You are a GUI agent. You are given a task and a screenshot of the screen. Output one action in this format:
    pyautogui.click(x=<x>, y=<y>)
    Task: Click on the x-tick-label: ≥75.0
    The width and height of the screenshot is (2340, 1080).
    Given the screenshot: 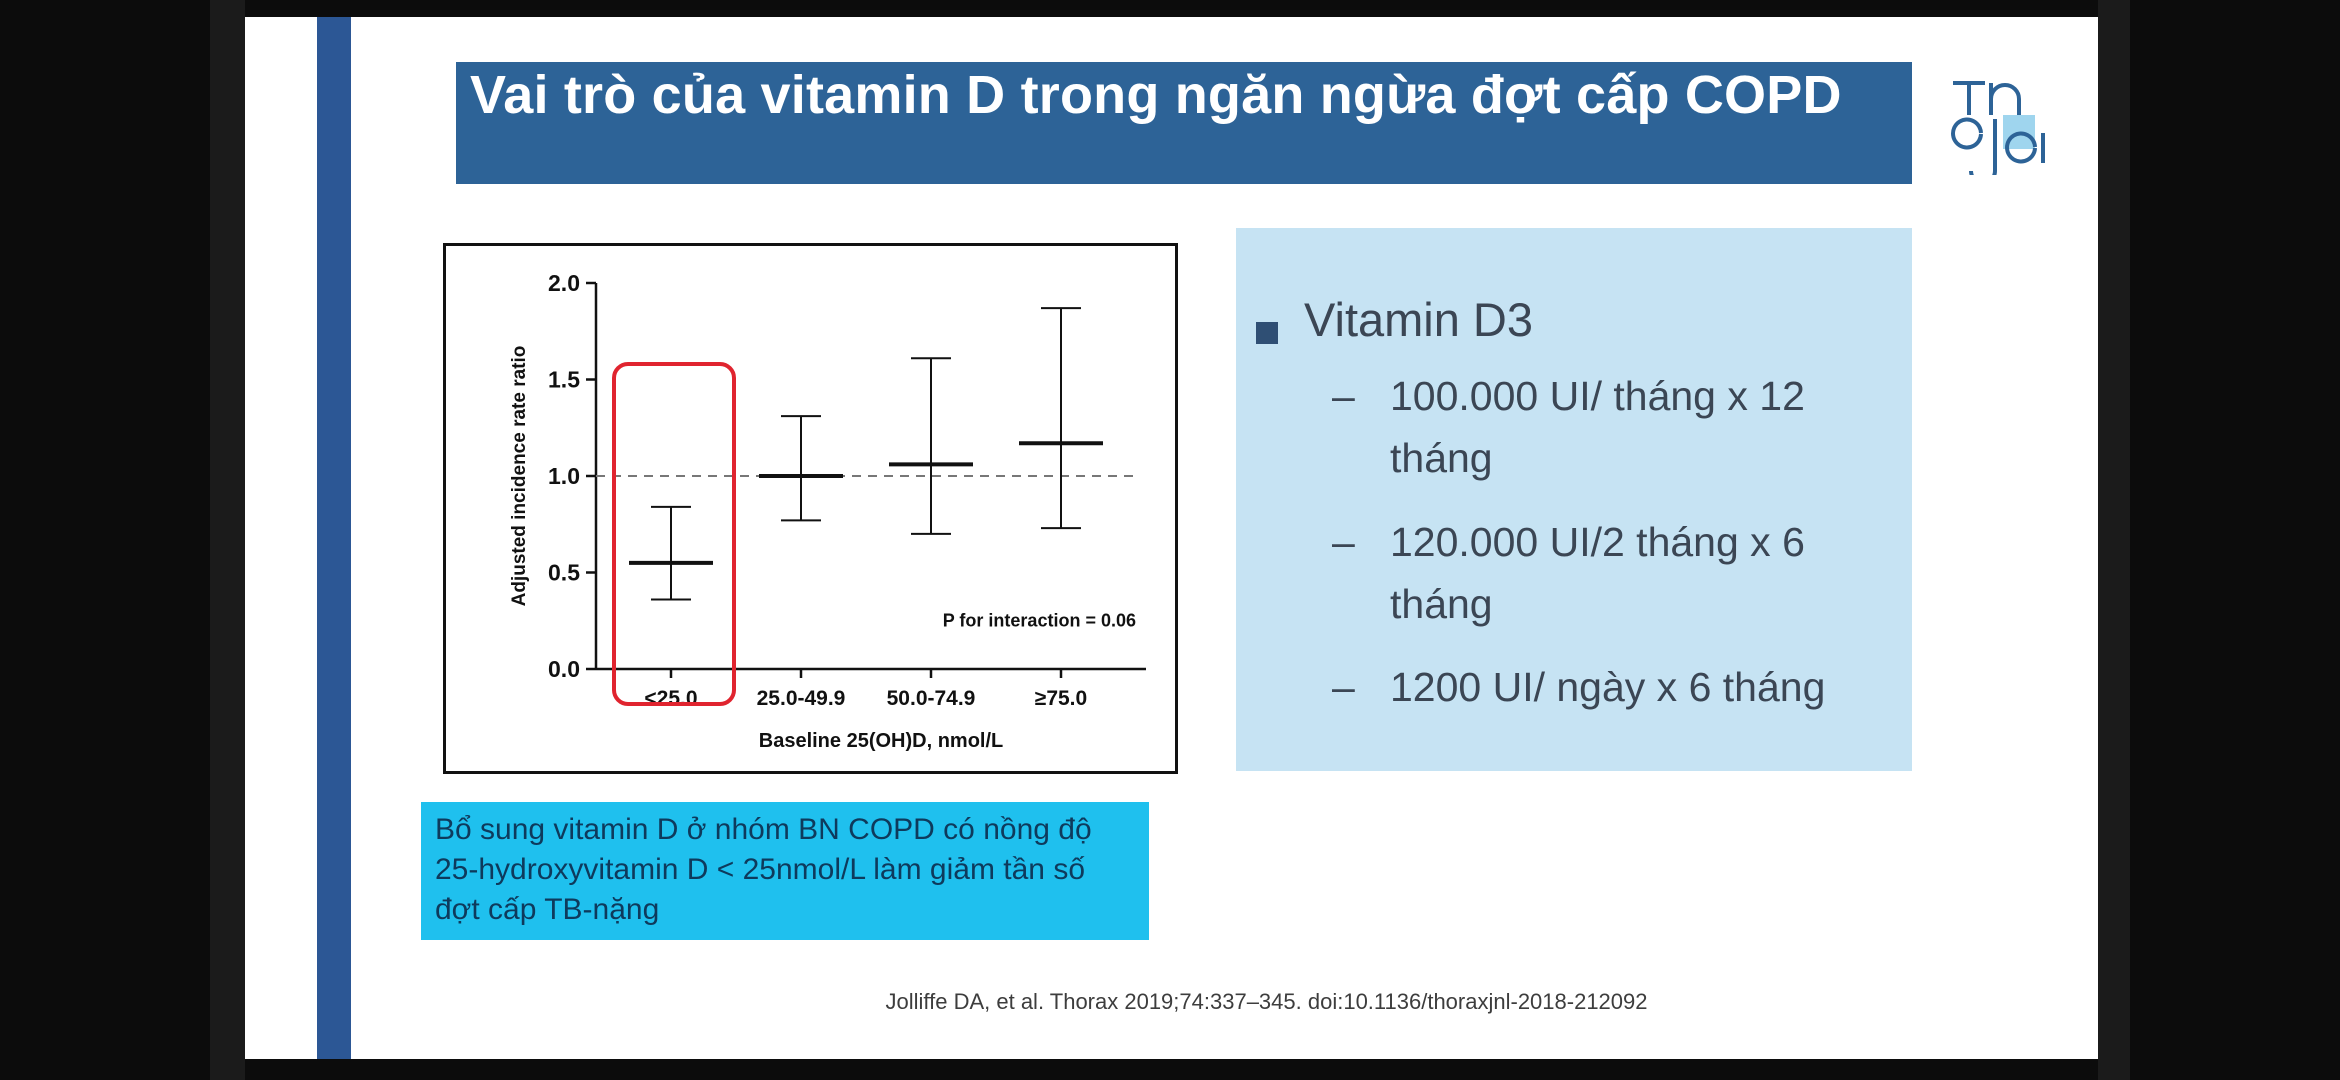 What is the action you would take?
    pyautogui.click(x=1061, y=698)
    